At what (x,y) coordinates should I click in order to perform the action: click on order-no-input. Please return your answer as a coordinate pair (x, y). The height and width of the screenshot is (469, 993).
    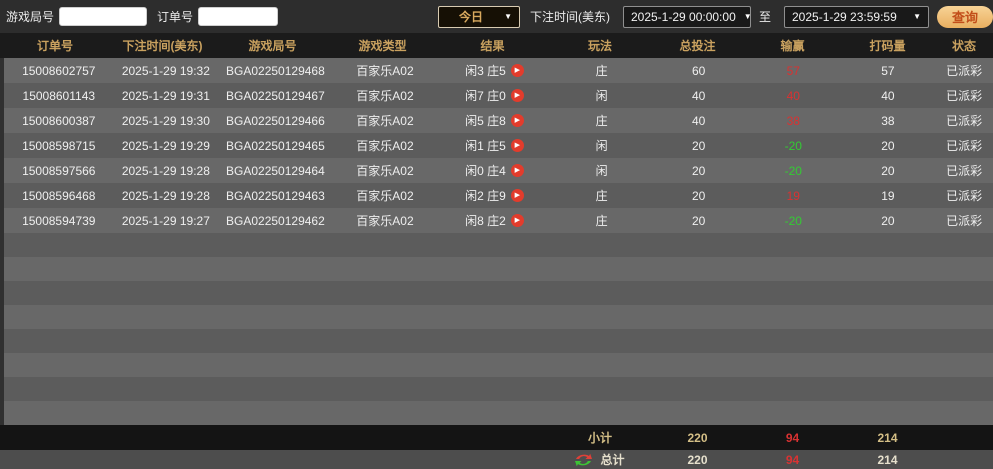
    Looking at the image, I should click on (238, 16).